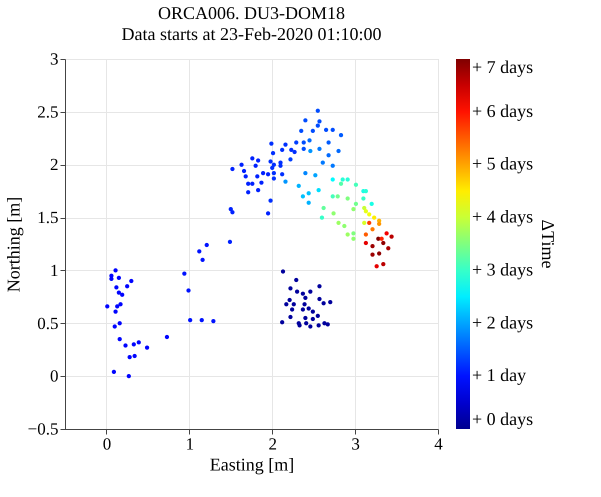 The height and width of the screenshot is (497, 601). Describe the element at coordinates (54, 164) in the screenshot. I see `y-tick-label: 2` at that location.